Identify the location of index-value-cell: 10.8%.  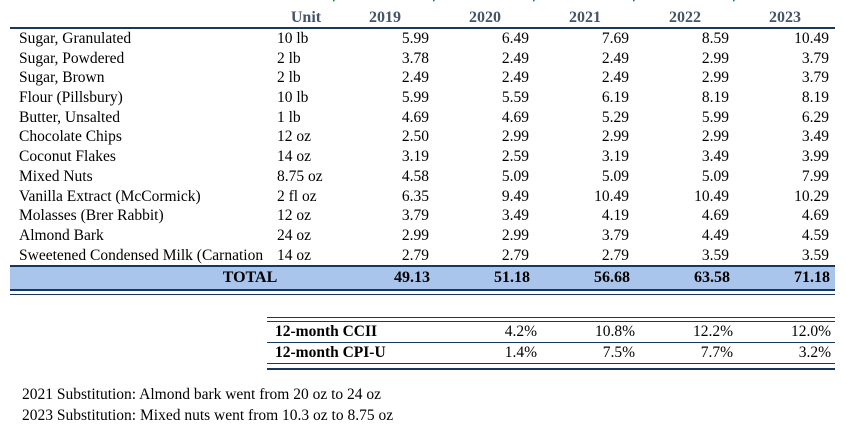
(614, 332).